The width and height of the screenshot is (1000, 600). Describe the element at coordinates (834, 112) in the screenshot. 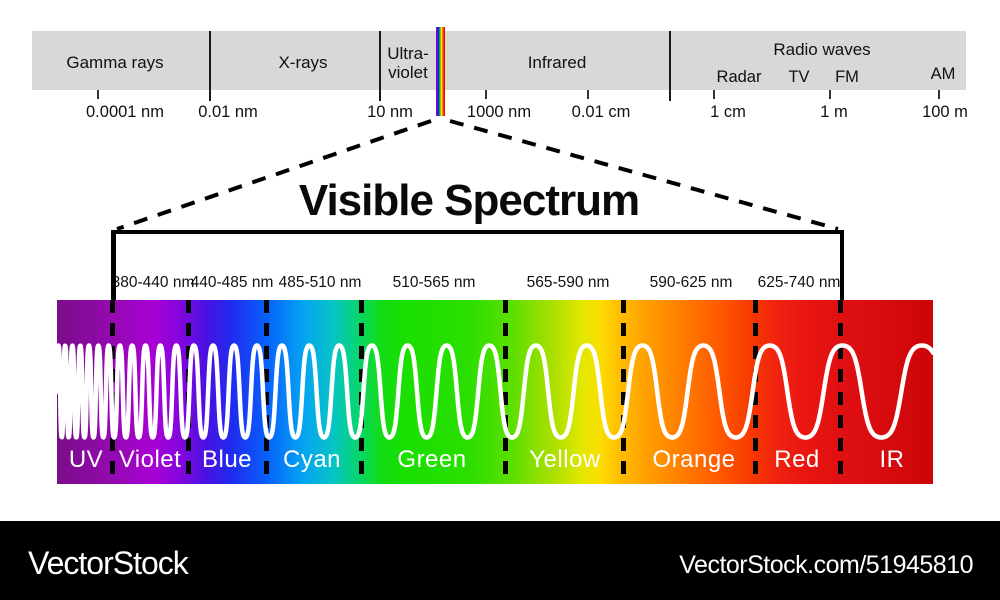

I see `scale-label-6: 1 m` at that location.